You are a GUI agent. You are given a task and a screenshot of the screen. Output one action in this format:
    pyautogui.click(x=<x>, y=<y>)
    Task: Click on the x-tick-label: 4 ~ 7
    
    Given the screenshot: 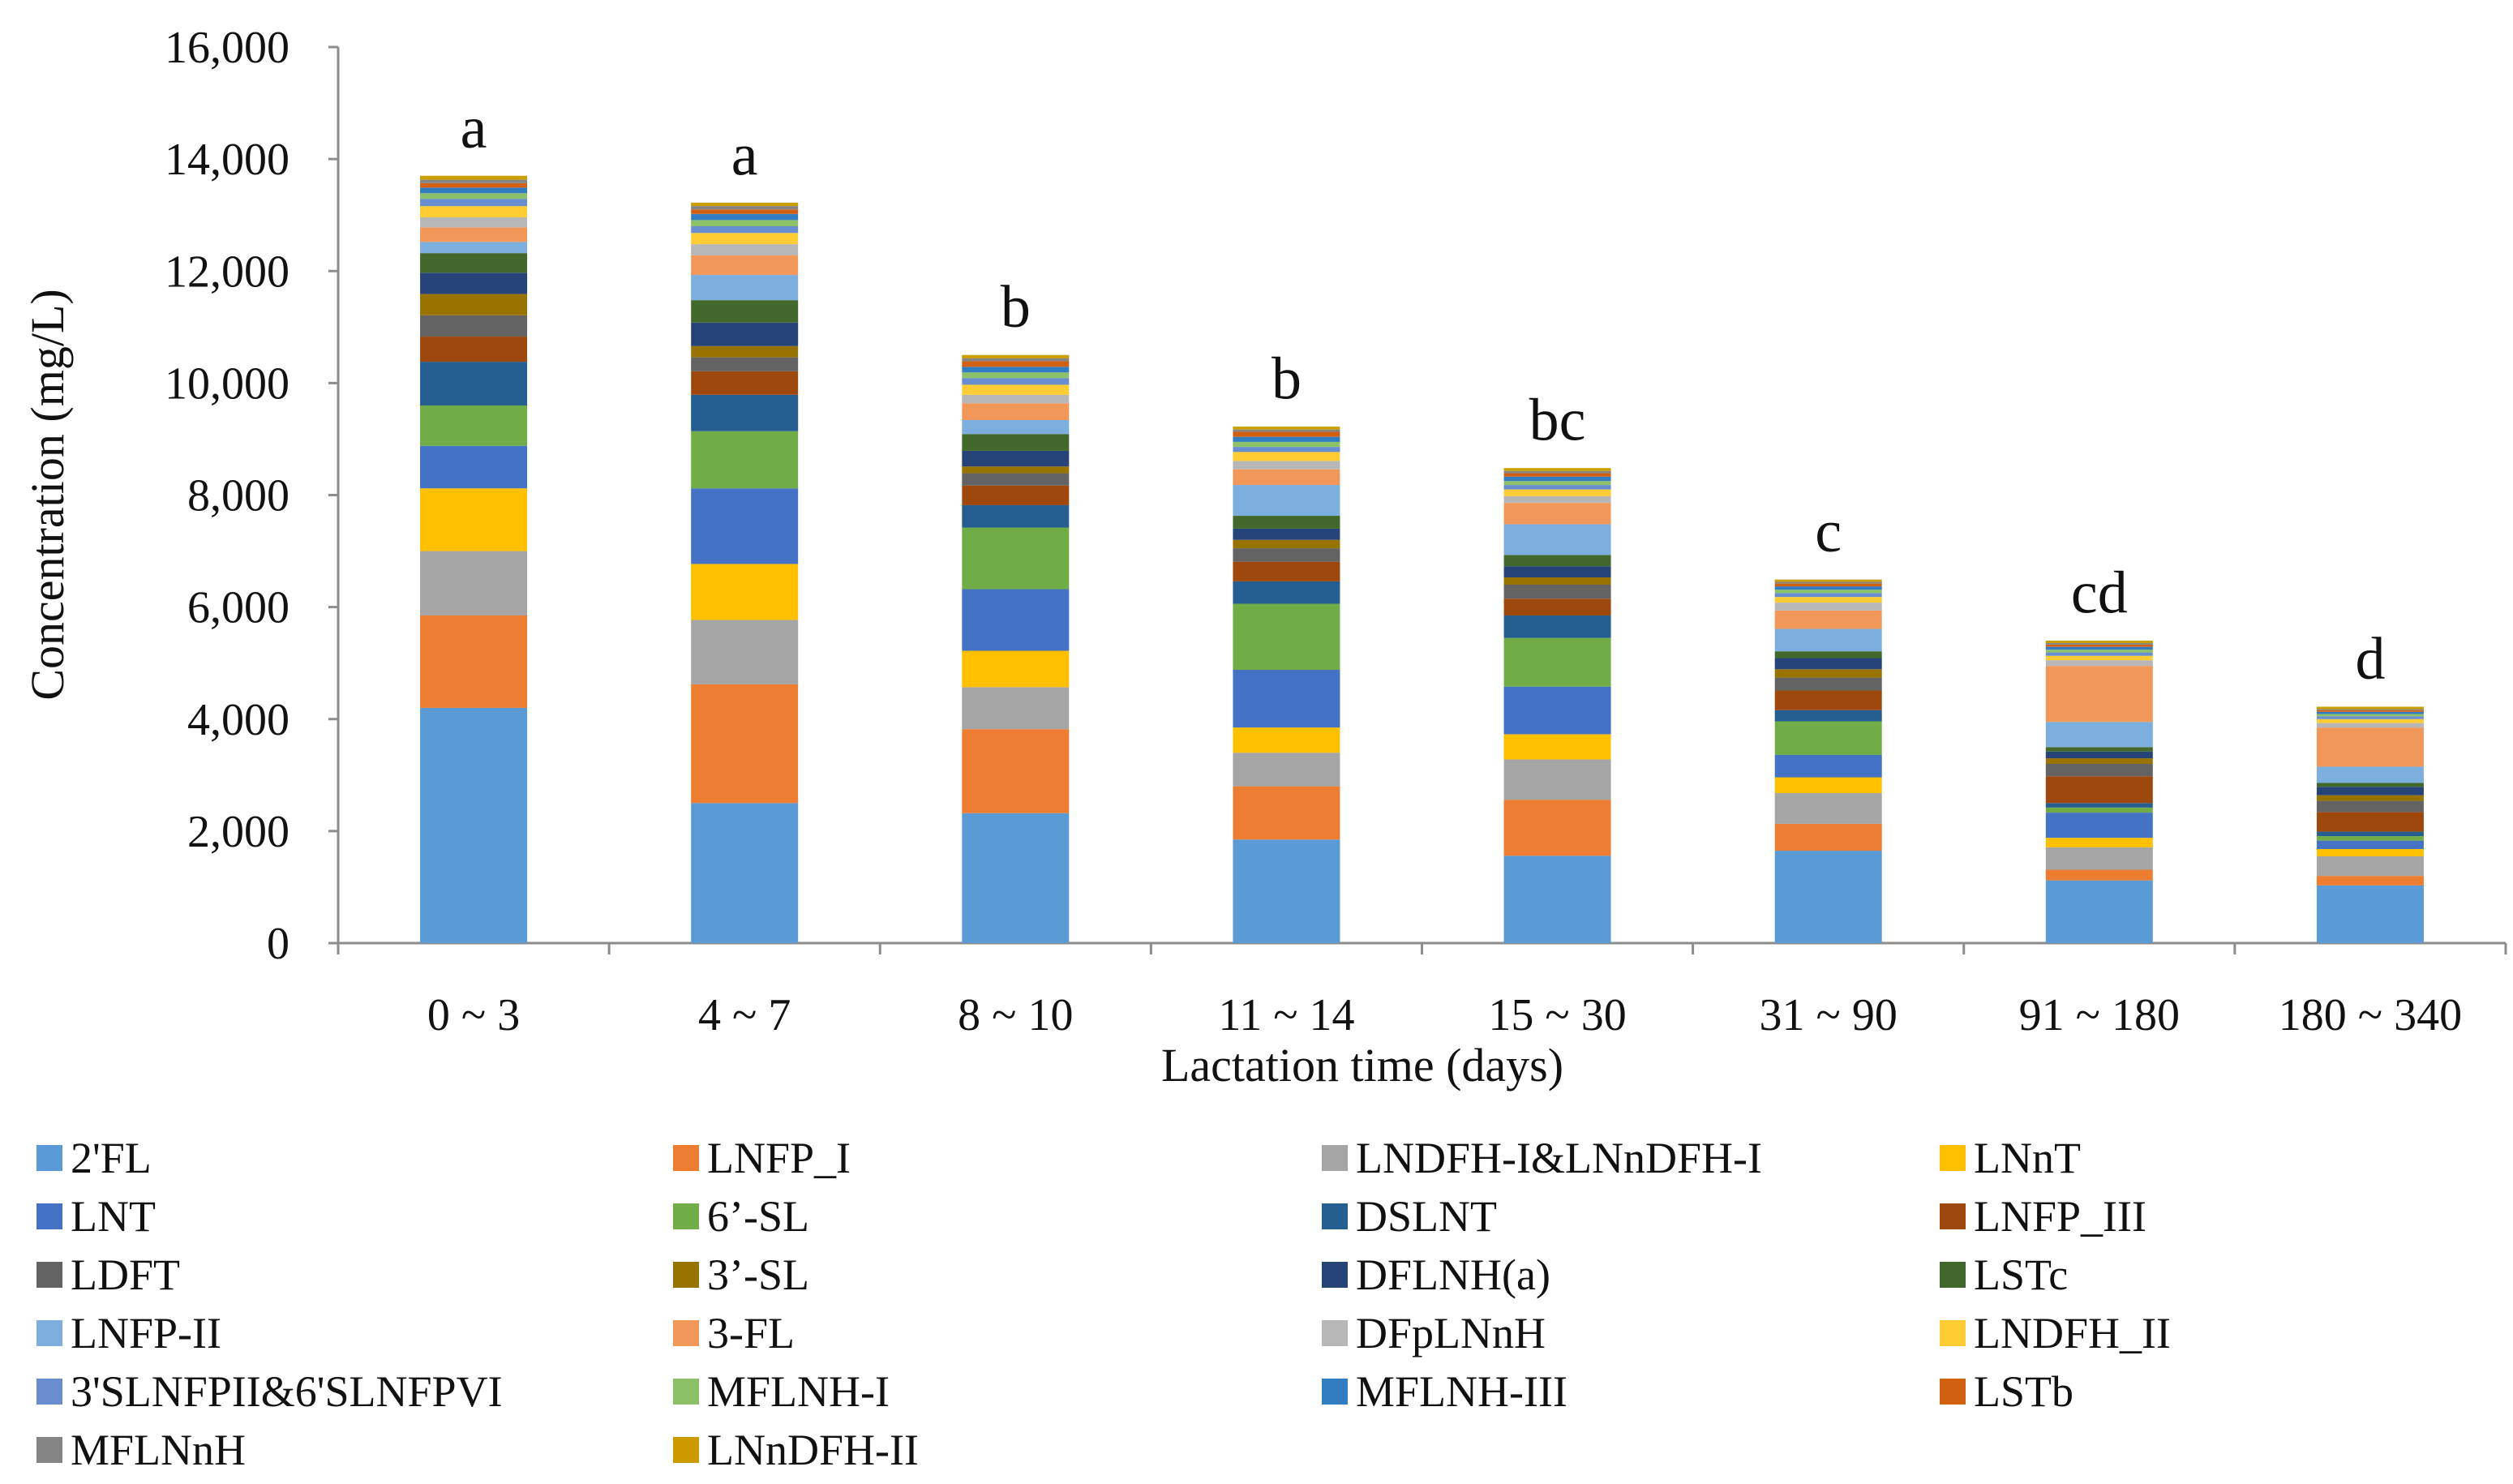 What is the action you would take?
    pyautogui.click(x=744, y=1015)
    